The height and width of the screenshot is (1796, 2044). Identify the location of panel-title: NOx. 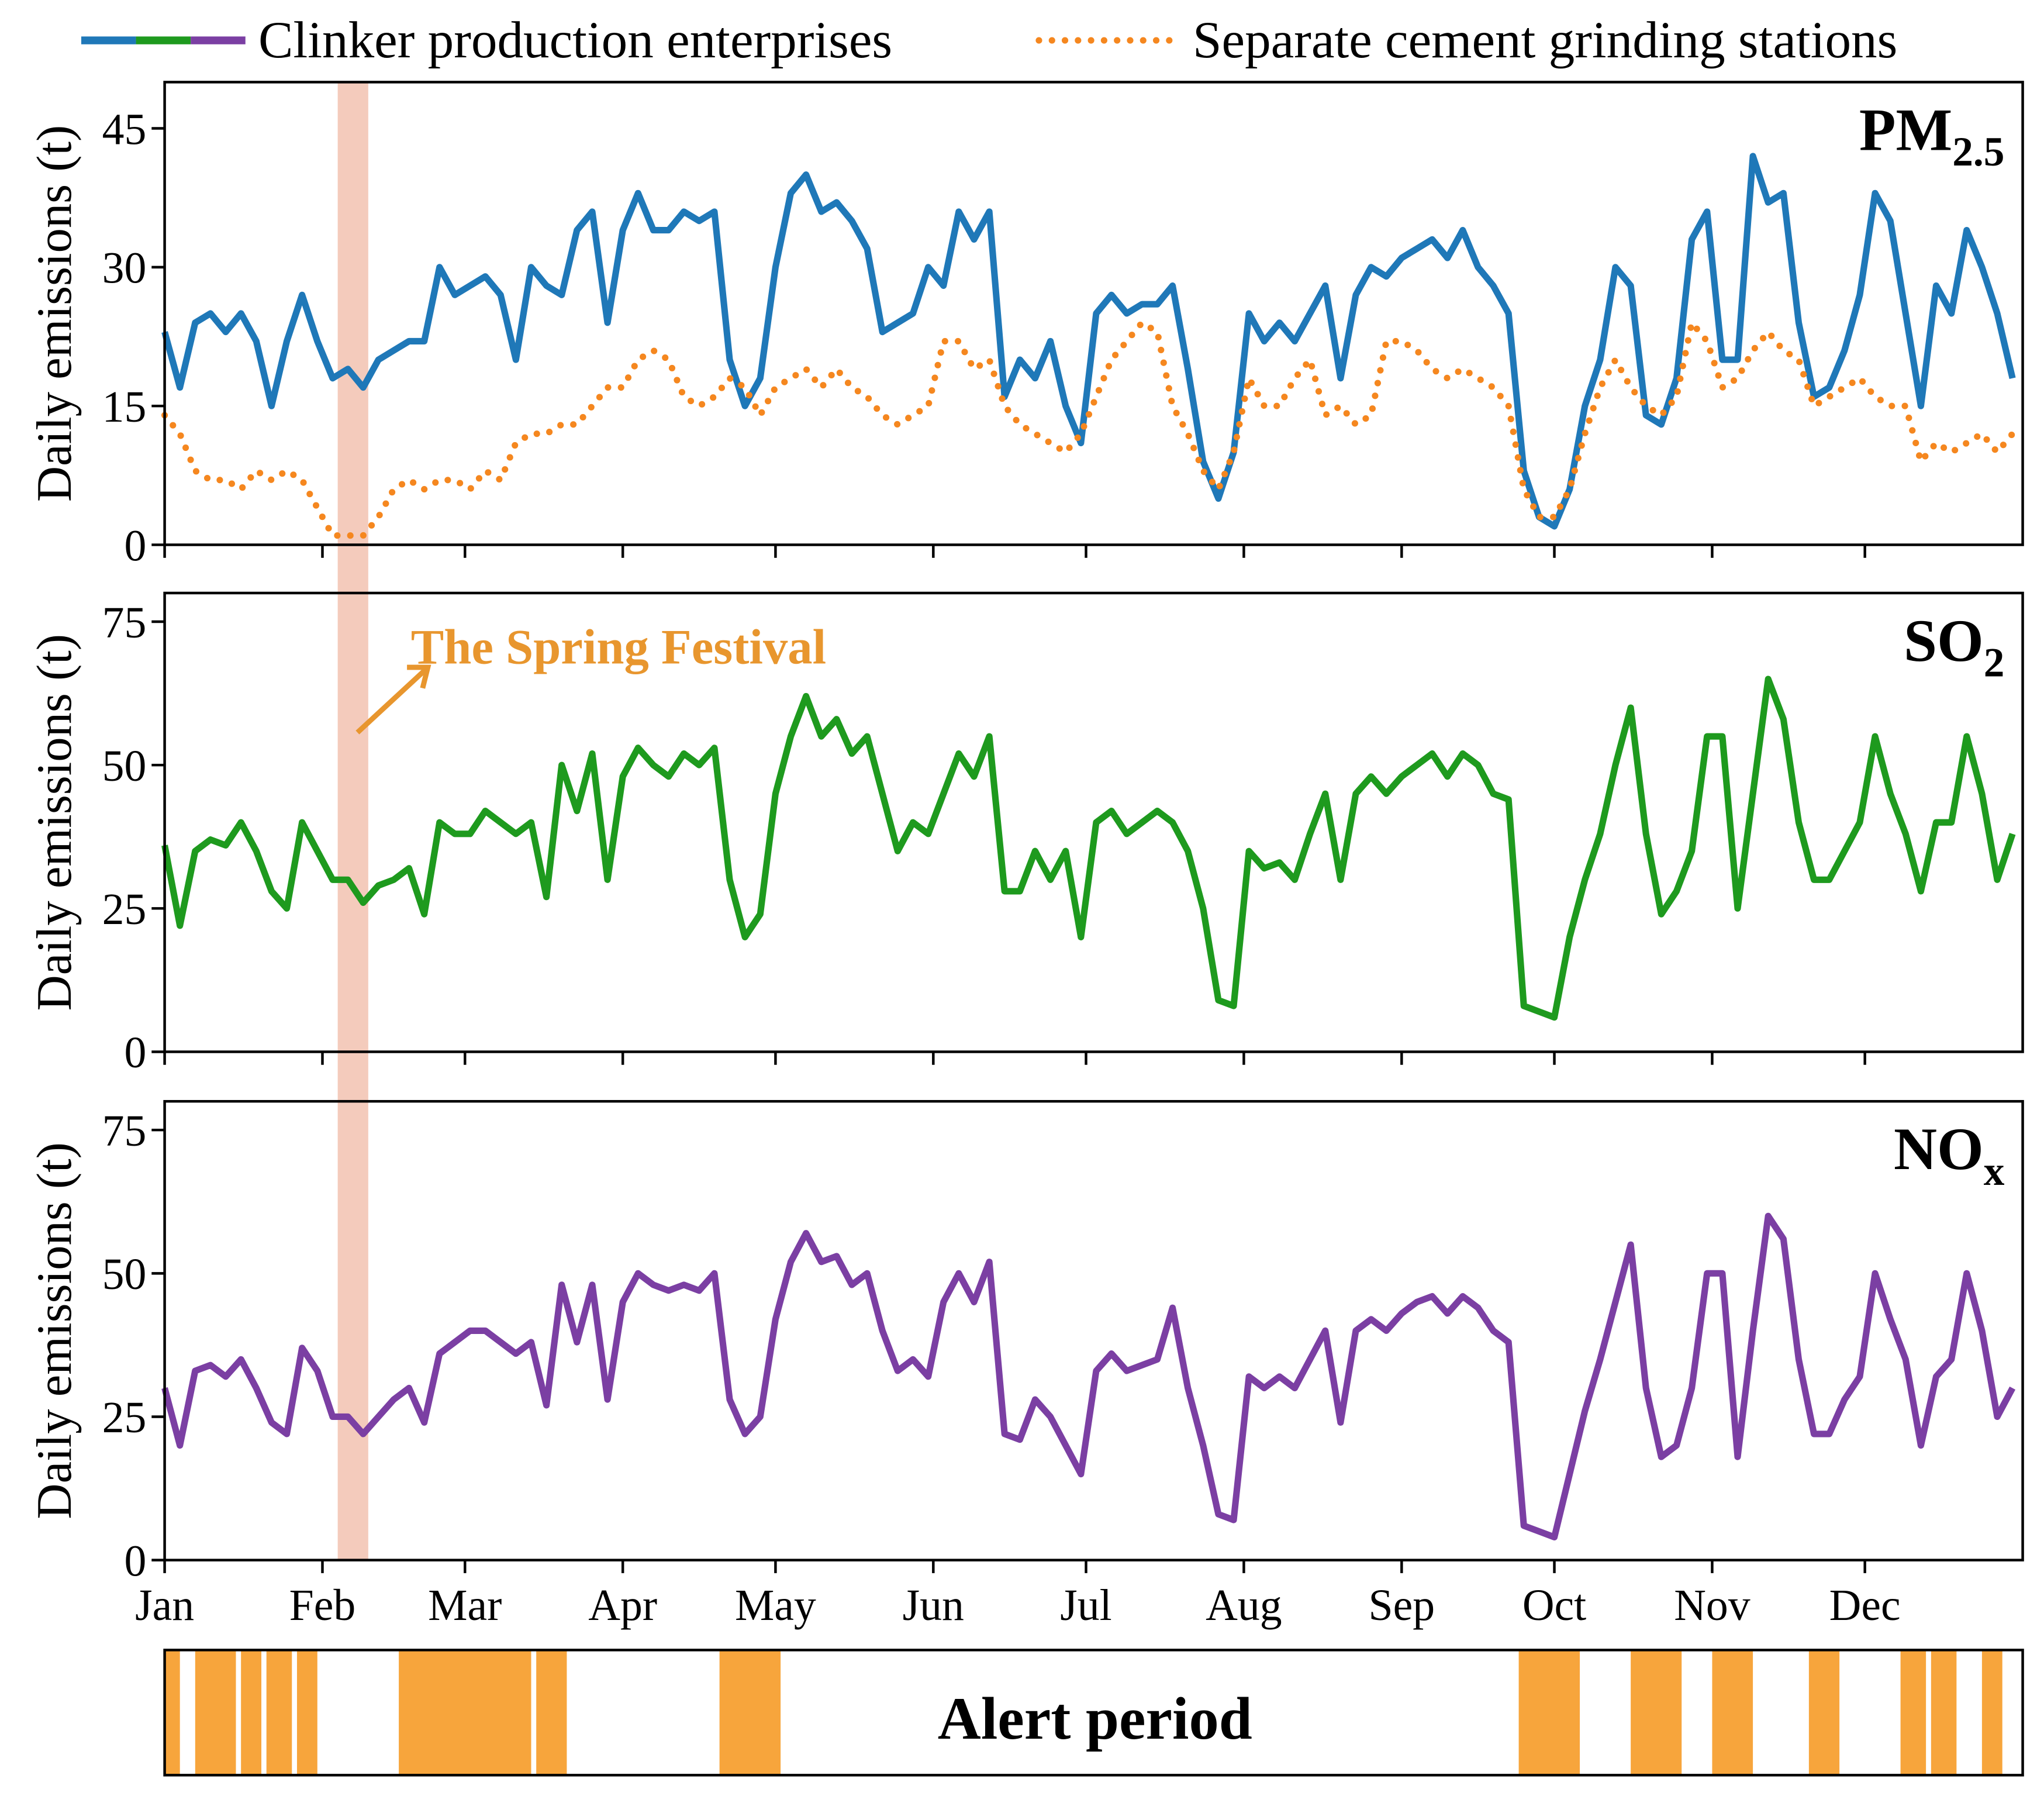
(1949, 1155).